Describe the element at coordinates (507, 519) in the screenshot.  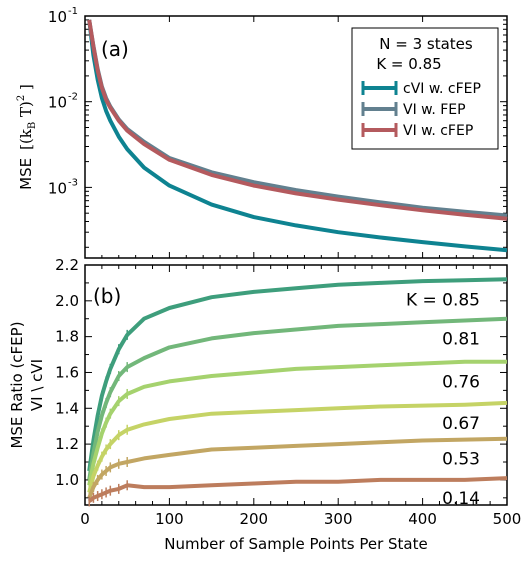
I see `panel-b-xtick-label: 500` at that location.